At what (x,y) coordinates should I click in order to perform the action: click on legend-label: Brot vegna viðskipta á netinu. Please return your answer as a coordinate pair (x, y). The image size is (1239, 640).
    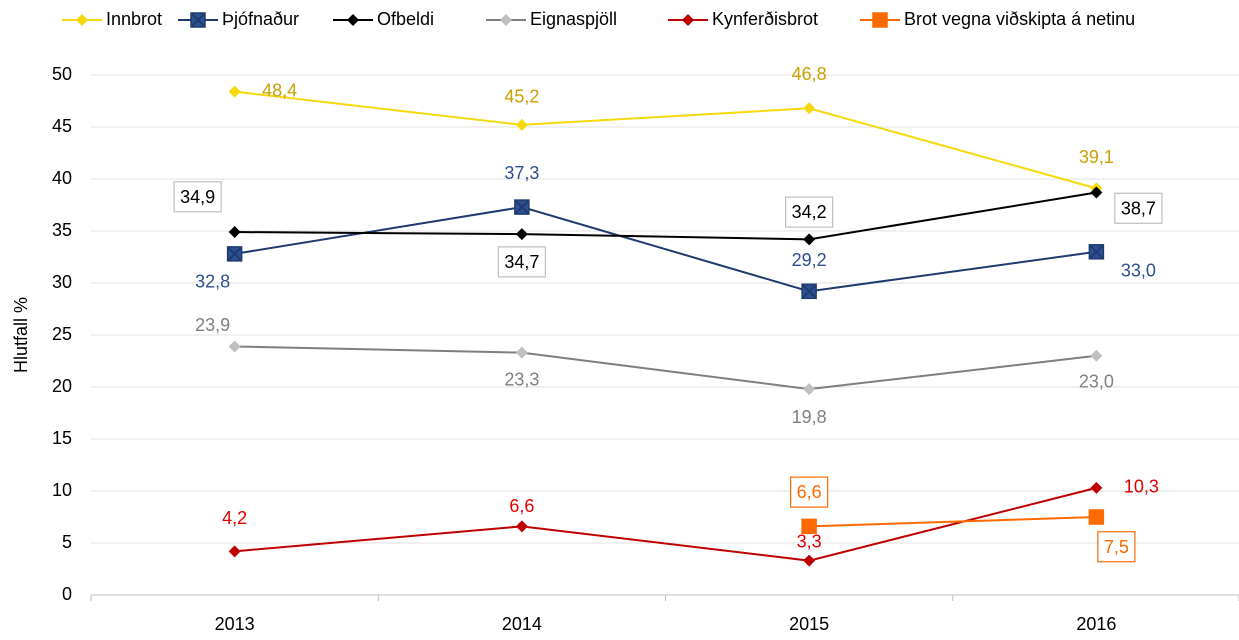
    Looking at the image, I should click on (1019, 19).